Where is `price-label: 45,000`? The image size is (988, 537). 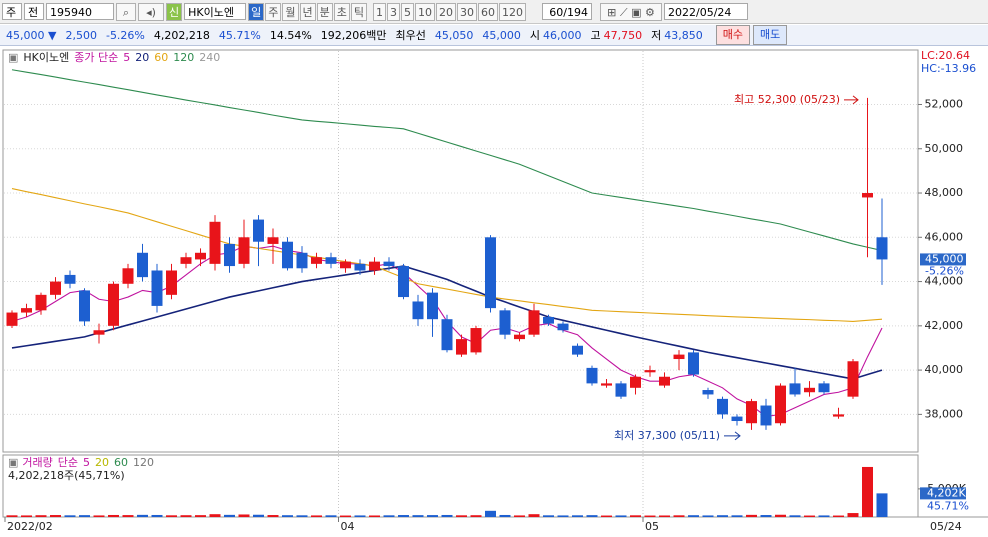
price-label: 45,000 is located at coordinates (944, 258).